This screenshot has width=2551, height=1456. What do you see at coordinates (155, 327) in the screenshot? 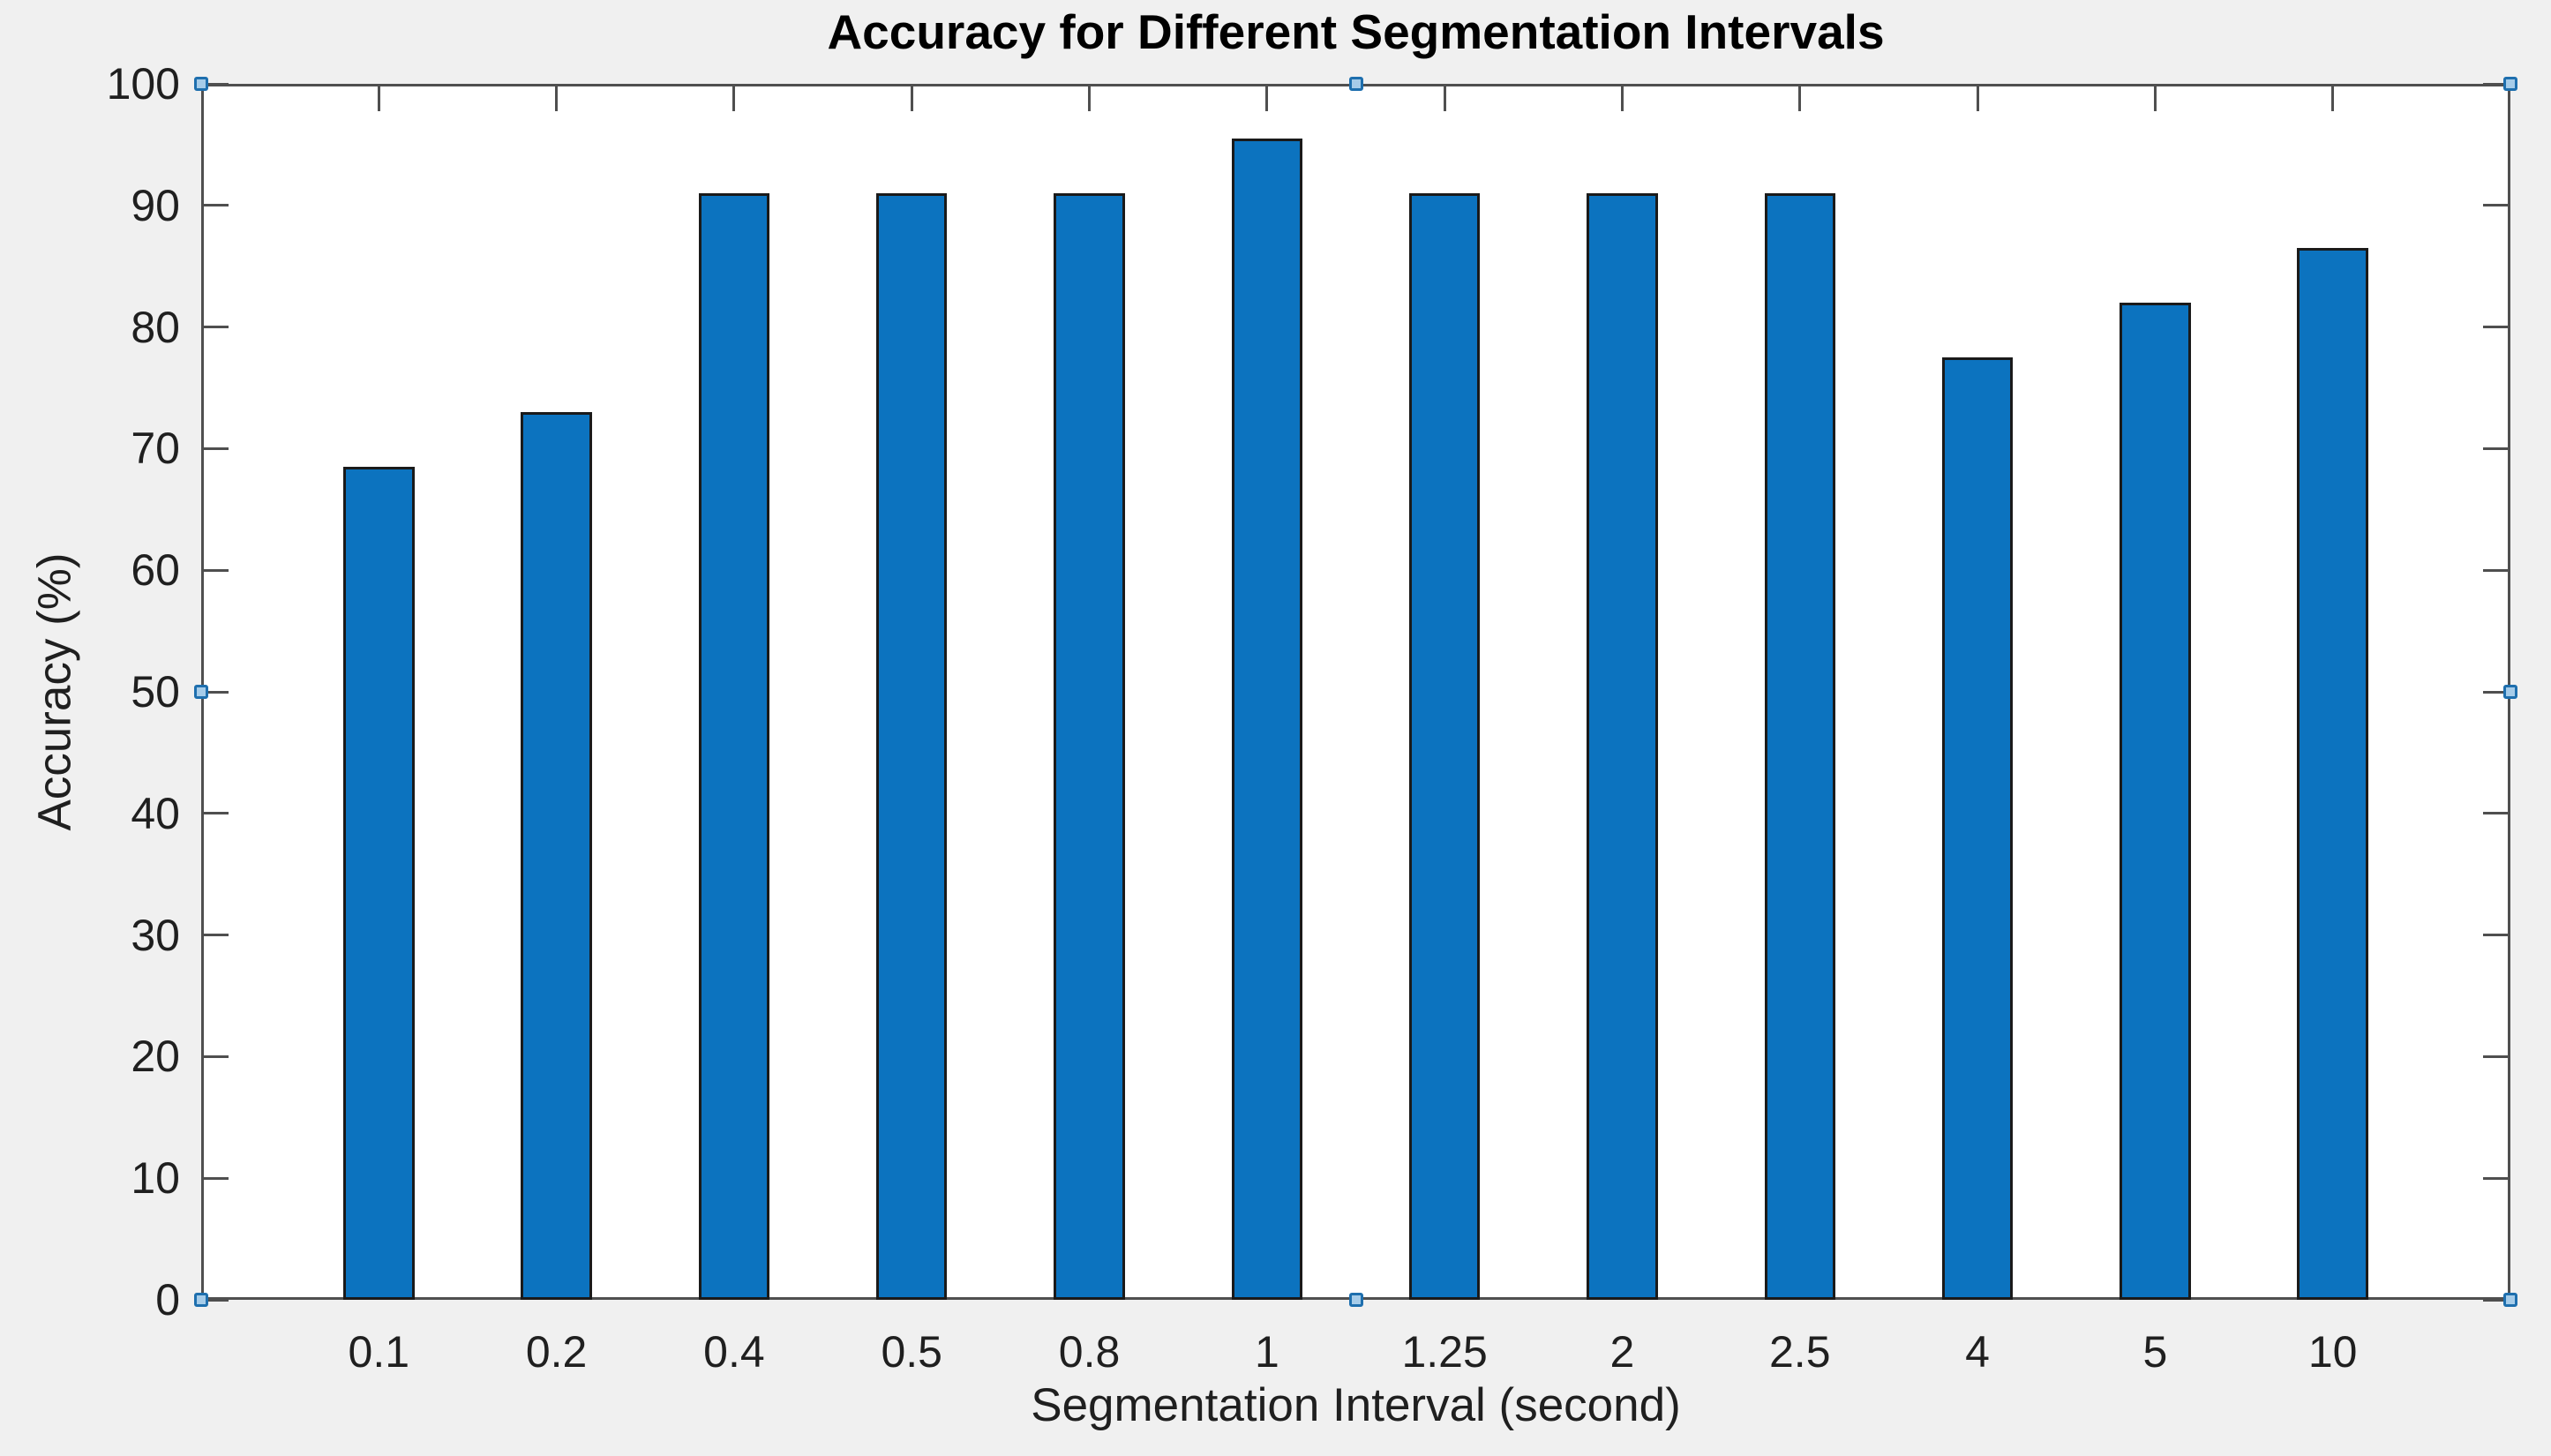
I see `y-tick-label: 80` at bounding box center [155, 327].